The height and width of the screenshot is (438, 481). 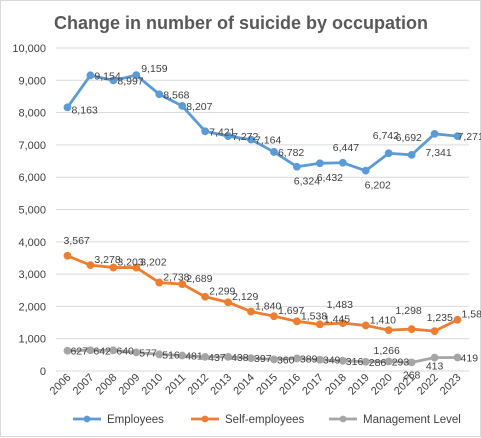 I want to click on data-label: 1,483, so click(x=340, y=305).